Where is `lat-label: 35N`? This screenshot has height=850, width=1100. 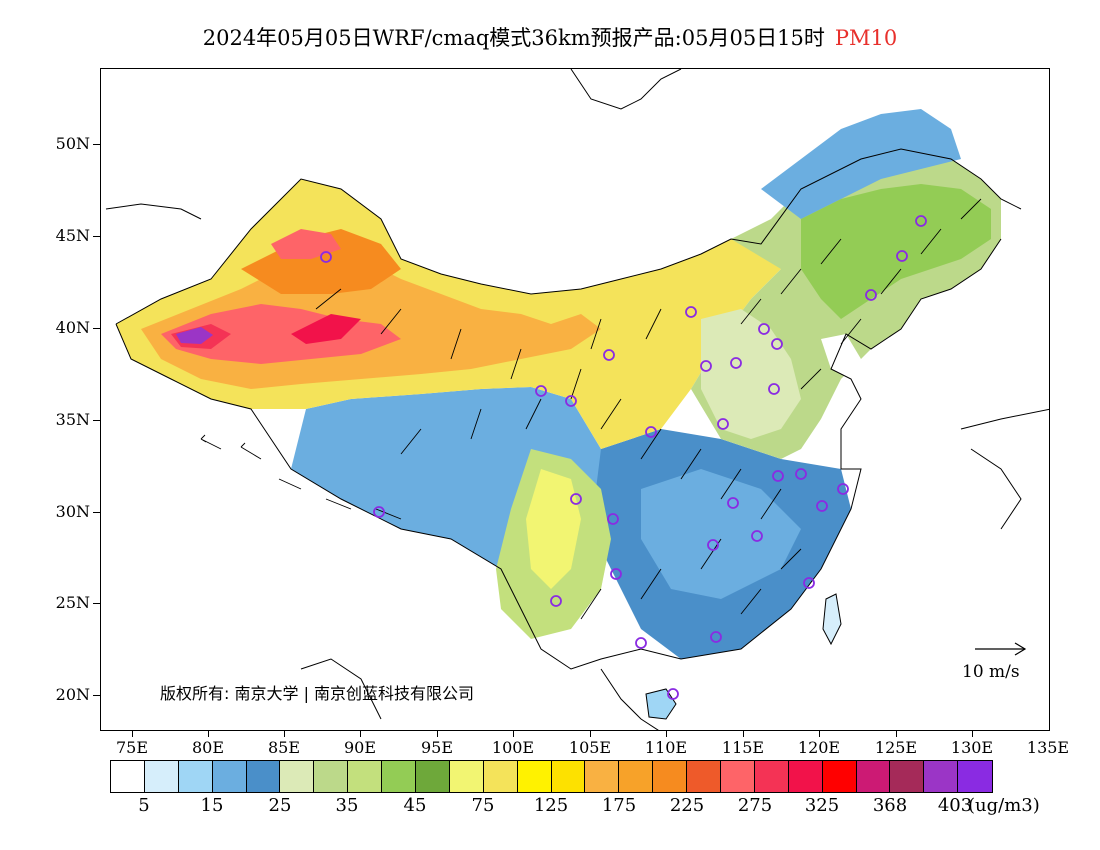
lat-label: 35N is located at coordinates (72, 419).